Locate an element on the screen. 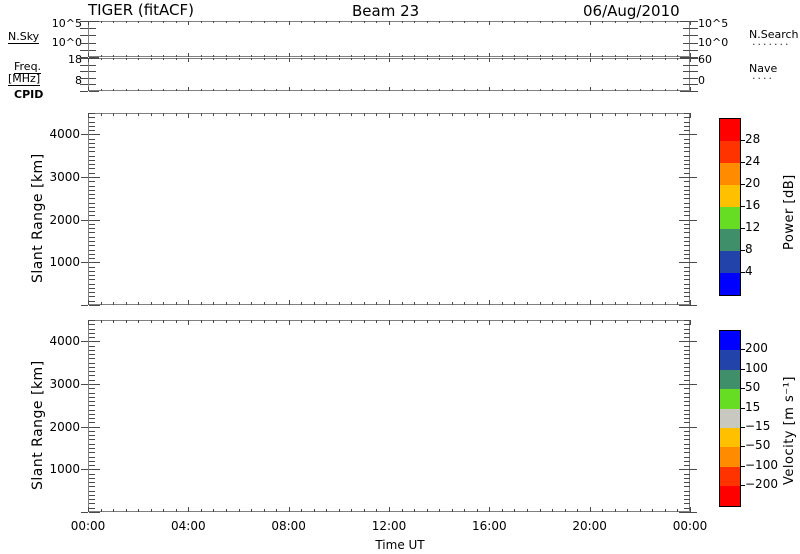  power-colorbar-tick-label: 24 is located at coordinates (753, 161).